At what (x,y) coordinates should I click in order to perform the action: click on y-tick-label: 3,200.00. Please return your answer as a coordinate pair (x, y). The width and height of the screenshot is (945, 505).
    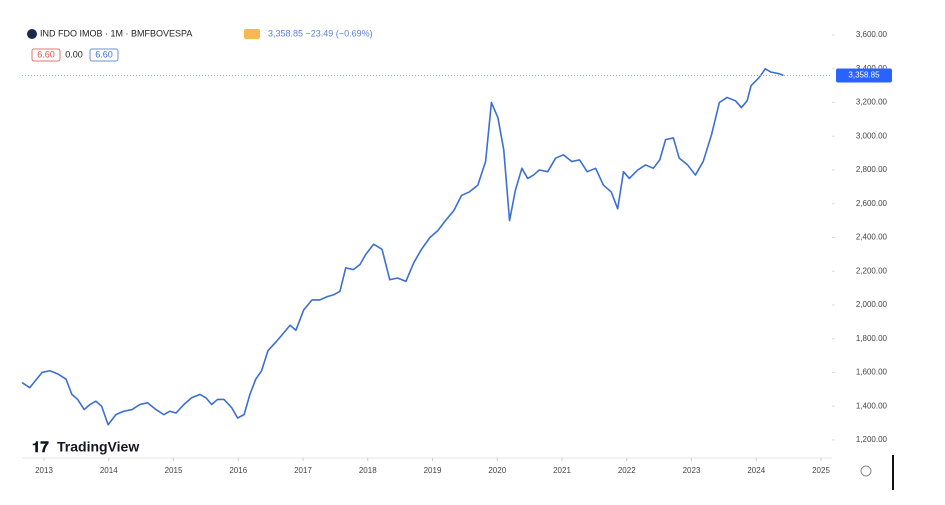
    Looking at the image, I should click on (872, 102).